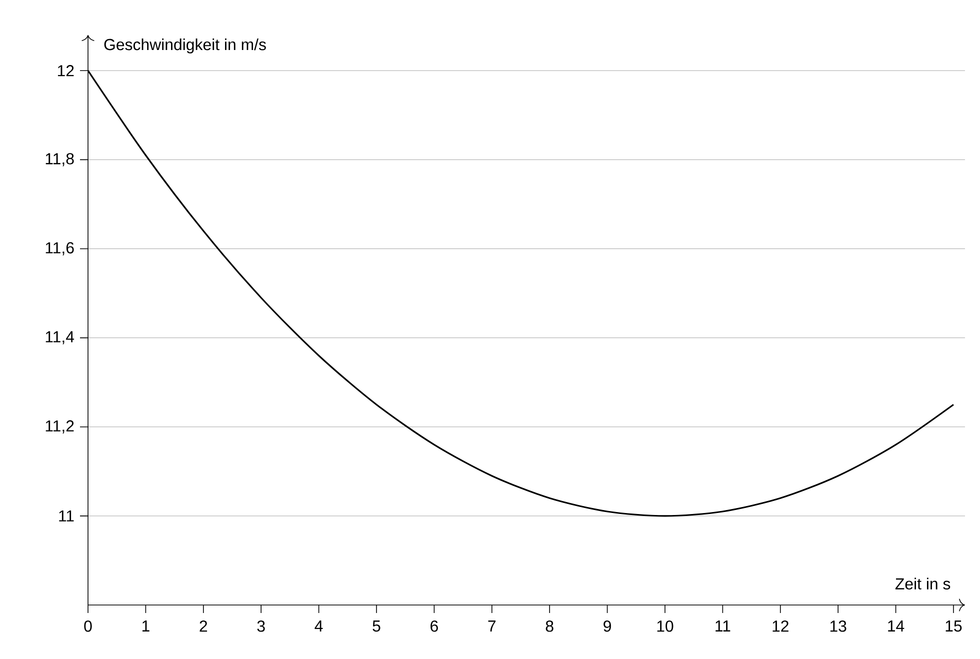  I want to click on x-tick-label: 11, so click(723, 626).